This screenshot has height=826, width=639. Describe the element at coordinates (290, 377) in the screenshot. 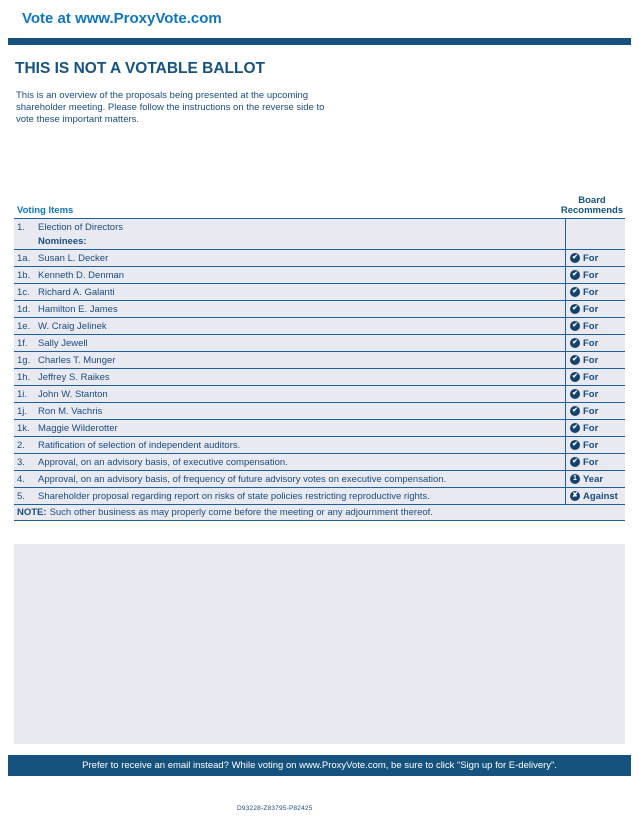

I see `item-cell: 1h. Jeffrey S. Raikes` at that location.